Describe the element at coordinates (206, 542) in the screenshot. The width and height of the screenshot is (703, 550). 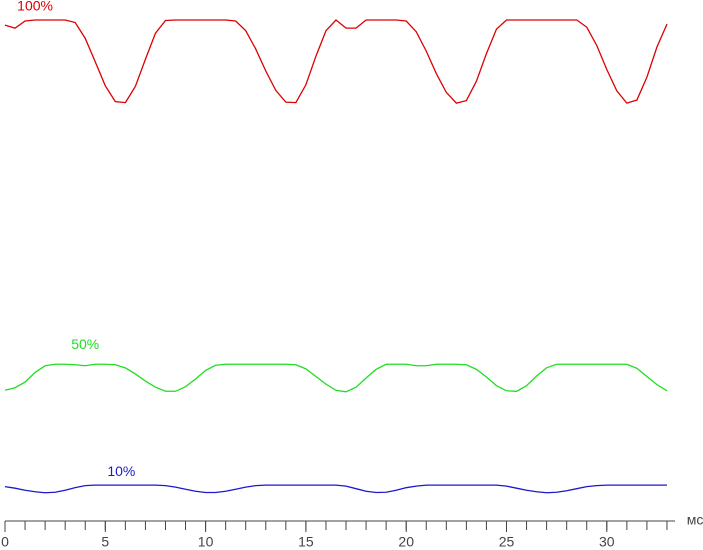
I see `x-tick-label: 10` at that location.